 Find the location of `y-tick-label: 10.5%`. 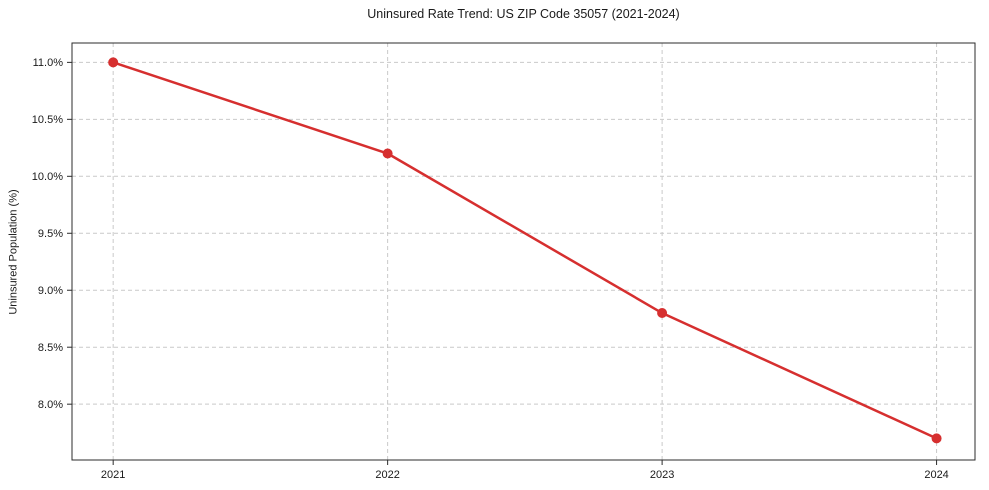

y-tick-label: 10.5% is located at coordinates (47, 120).